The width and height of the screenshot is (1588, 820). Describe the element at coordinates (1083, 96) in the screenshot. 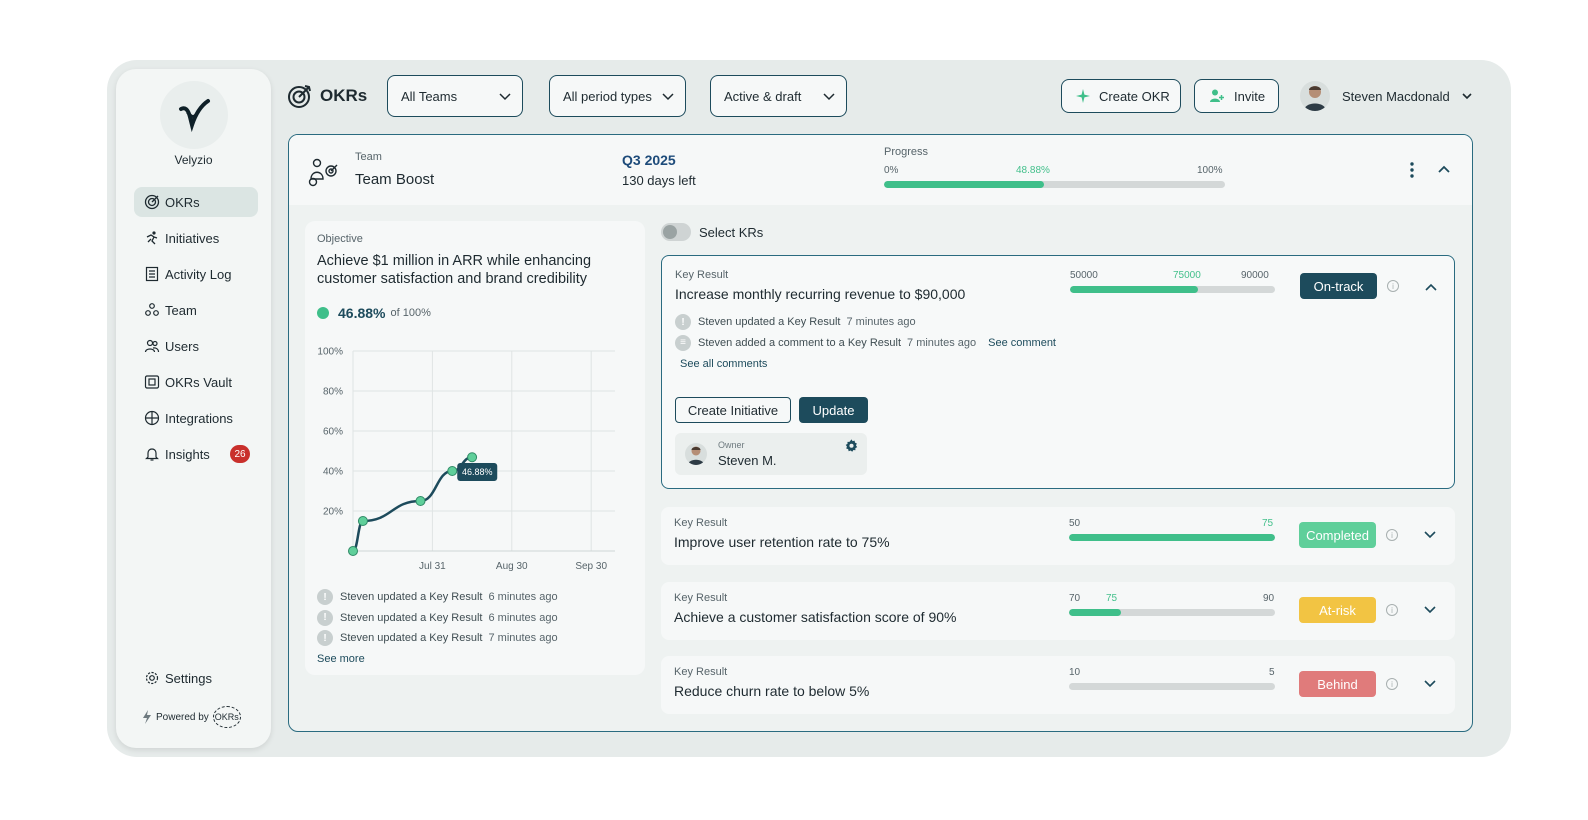

I see `sparkle-icon` at that location.